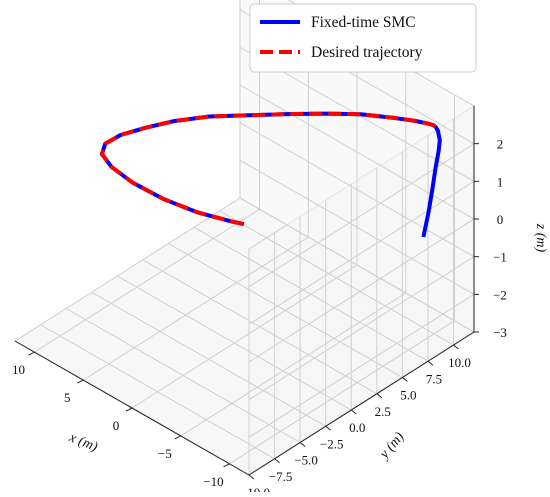 The image size is (550, 497). What do you see at coordinates (332, 443) in the screenshot?
I see `y-tick-label: −2.5` at bounding box center [332, 443].